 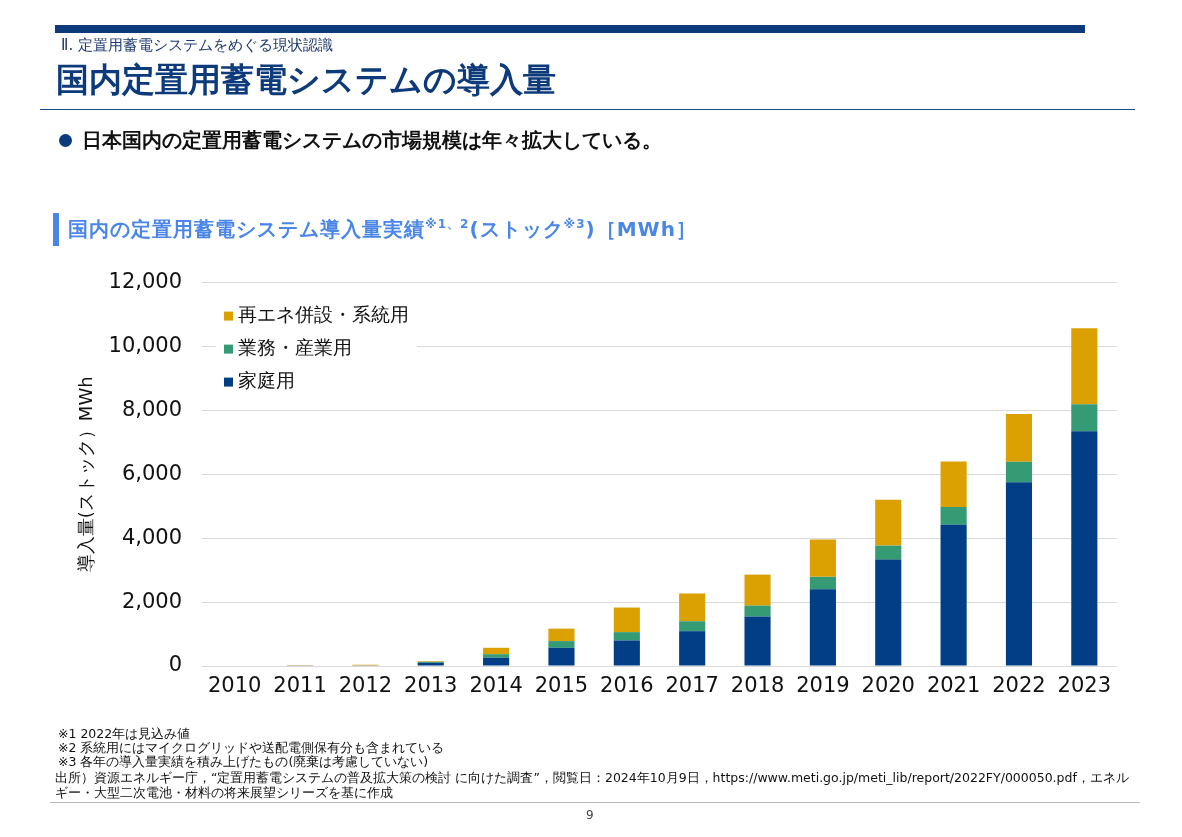 I want to click on x-tick-label: 2013, so click(x=431, y=685).